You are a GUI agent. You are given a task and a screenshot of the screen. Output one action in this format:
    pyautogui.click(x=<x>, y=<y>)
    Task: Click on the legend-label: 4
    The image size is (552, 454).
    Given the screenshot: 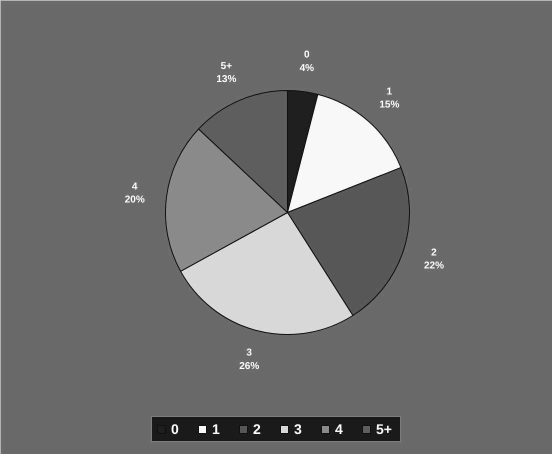 What is the action you would take?
    pyautogui.click(x=339, y=429)
    